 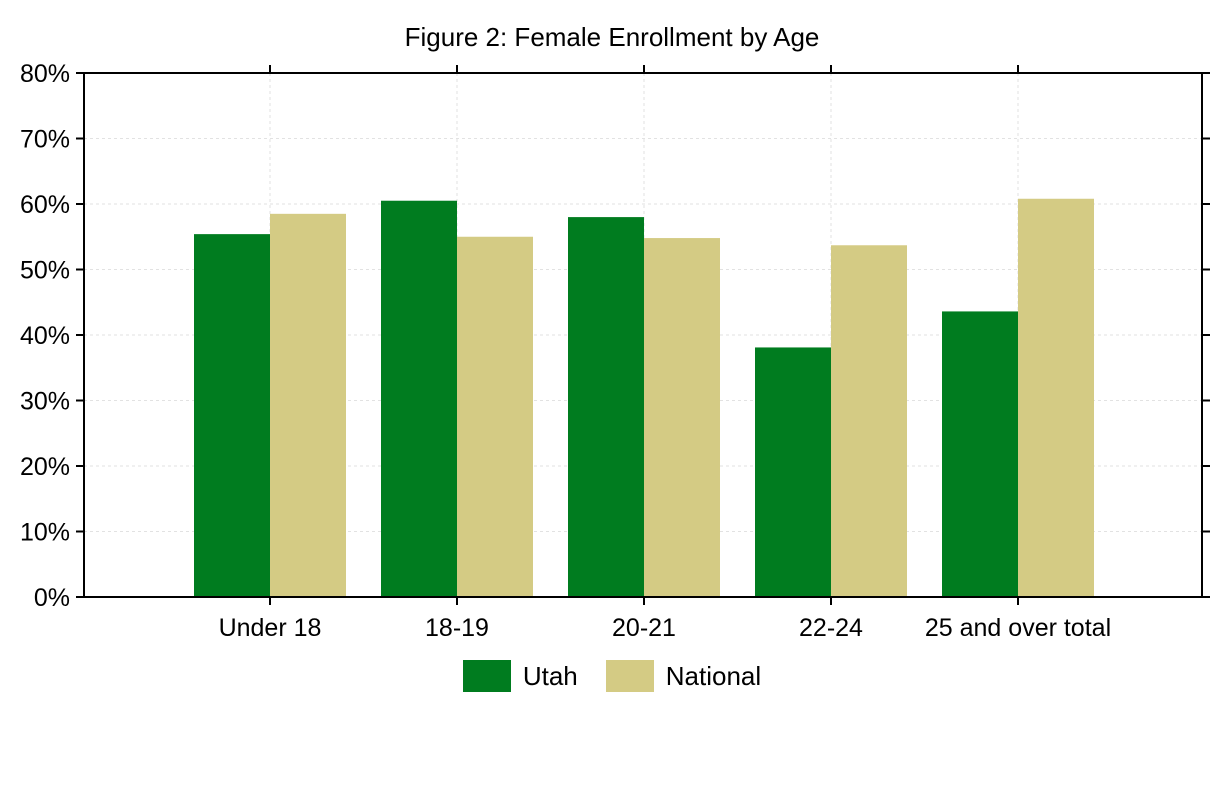 What do you see at coordinates (644, 628) in the screenshot?
I see `x-tick-label: 20-21` at bounding box center [644, 628].